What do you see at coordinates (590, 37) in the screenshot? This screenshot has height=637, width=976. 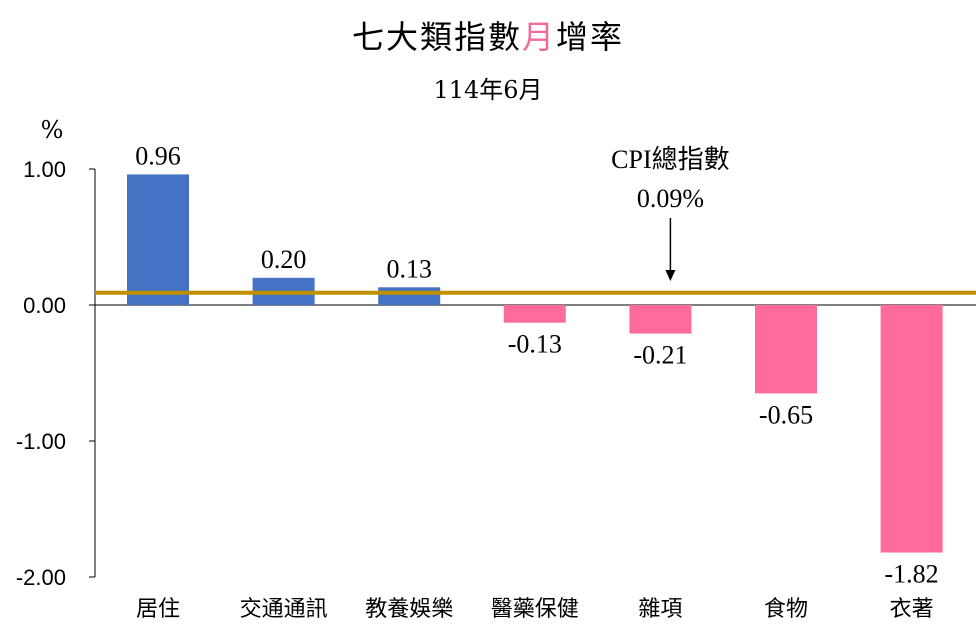 I see `title-part-2: 增率` at bounding box center [590, 37].